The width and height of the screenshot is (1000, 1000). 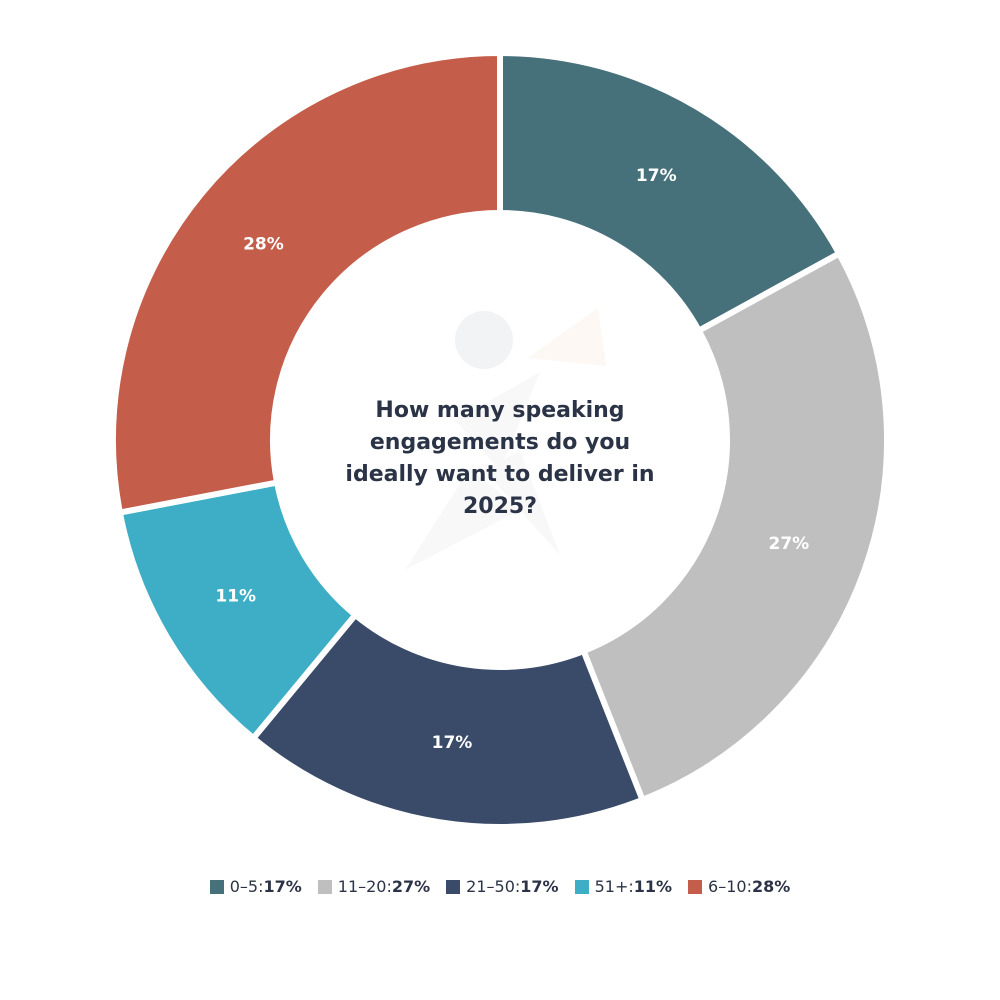 I want to click on legend-item: 0–5: 17%, so click(x=255, y=886).